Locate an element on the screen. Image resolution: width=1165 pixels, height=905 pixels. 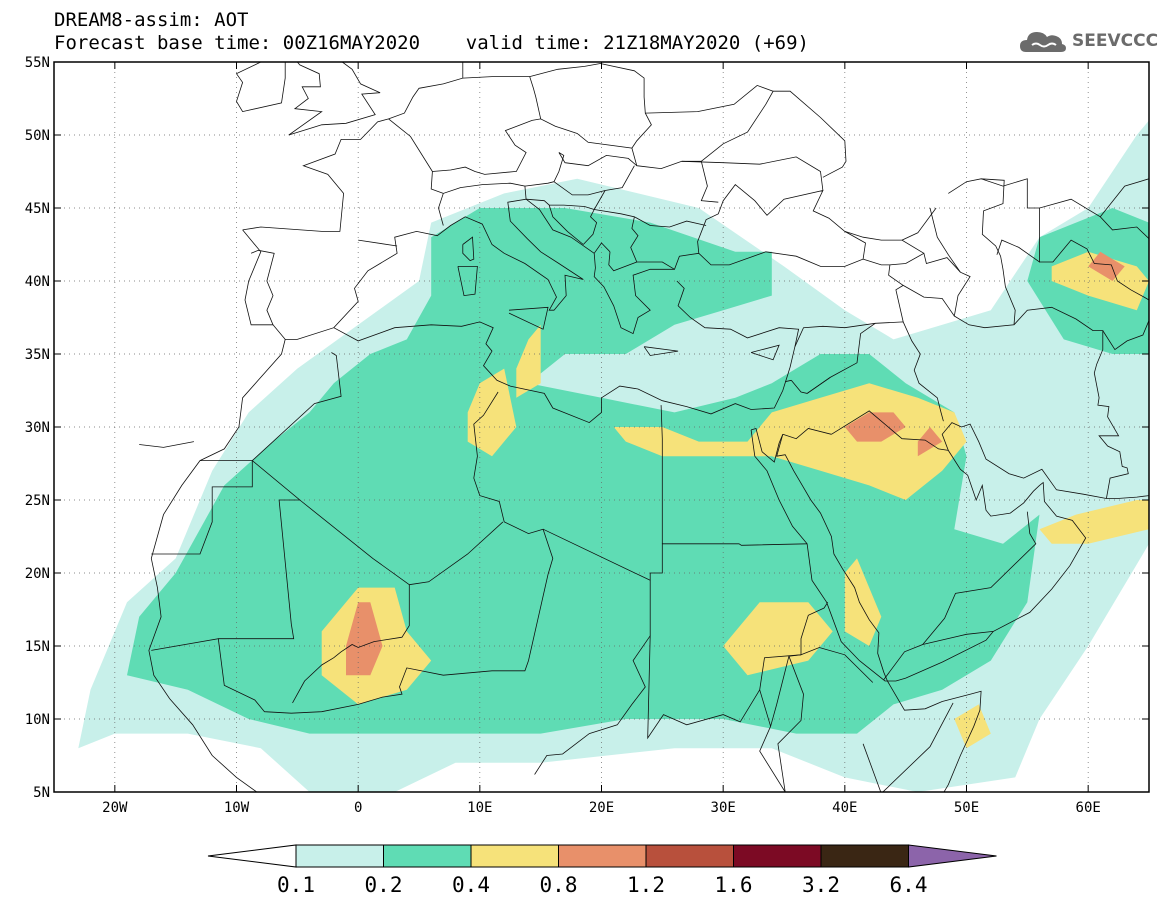
logo-text: SEEVCCC is located at coordinates (1115, 41).